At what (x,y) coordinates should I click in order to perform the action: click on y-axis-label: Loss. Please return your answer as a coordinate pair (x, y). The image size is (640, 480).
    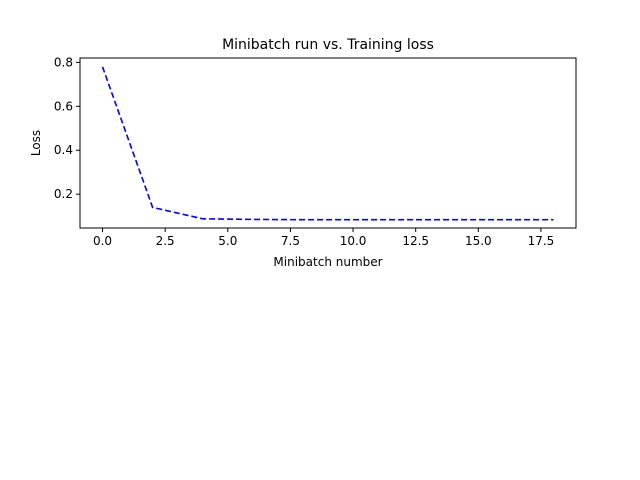
    Looking at the image, I should click on (36, 143).